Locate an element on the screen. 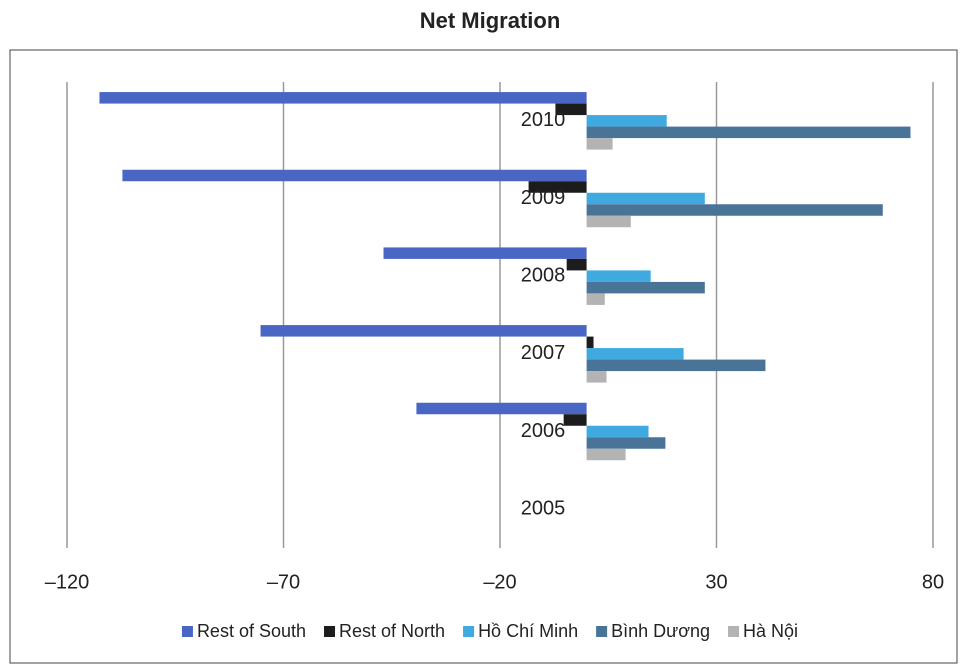 The height and width of the screenshot is (666, 960). legend-label: Hà Nội is located at coordinates (770, 631).